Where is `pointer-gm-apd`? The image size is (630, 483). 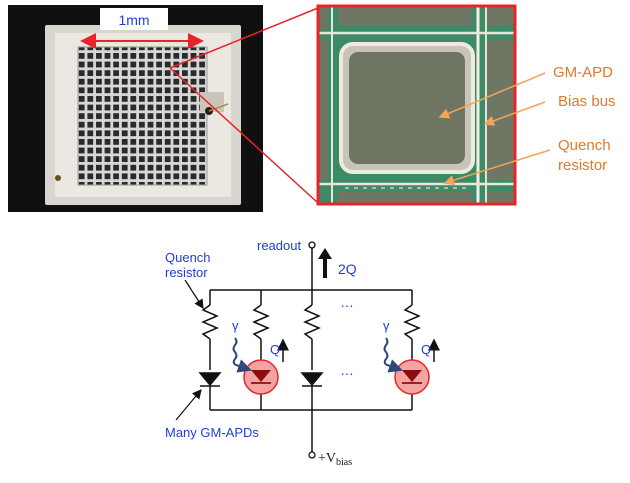 pointer-gm-apd is located at coordinates (492, 95).